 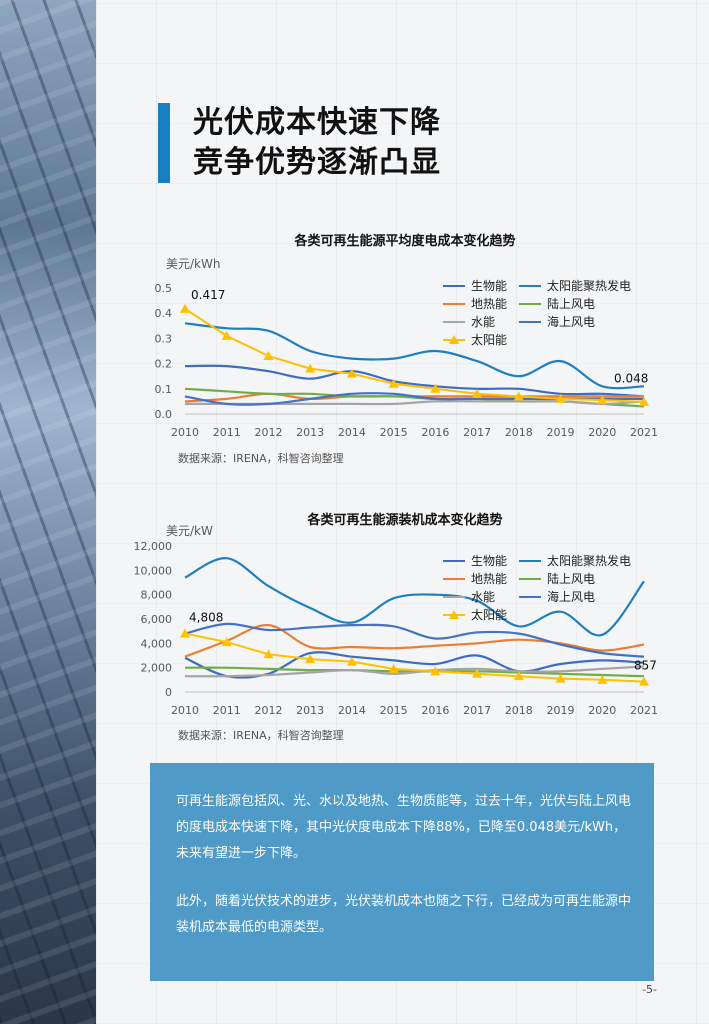 What do you see at coordinates (268, 710) in the screenshot?
I see `chart2-x-tick-label: 2012` at bounding box center [268, 710].